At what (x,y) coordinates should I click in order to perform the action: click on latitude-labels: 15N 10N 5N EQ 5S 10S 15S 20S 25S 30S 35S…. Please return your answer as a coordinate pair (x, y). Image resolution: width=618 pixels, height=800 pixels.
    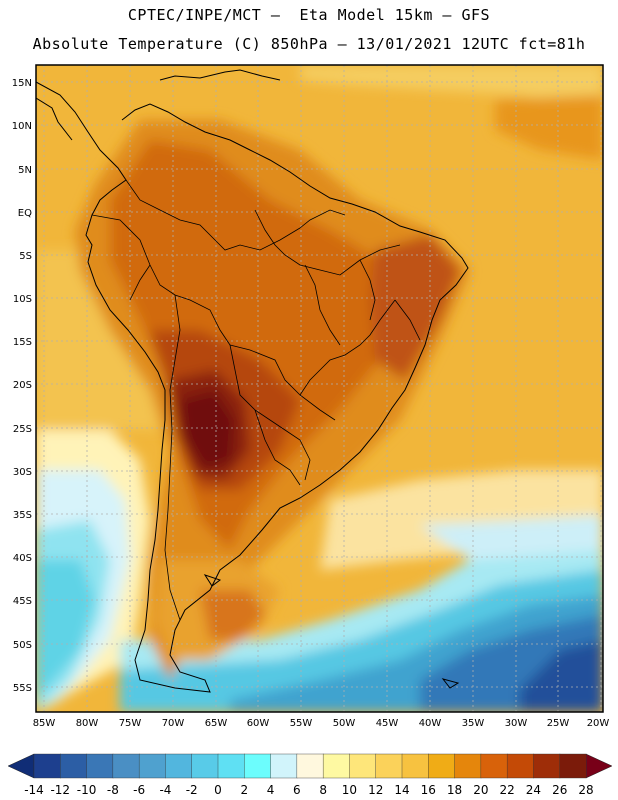
    Looking at the image, I should click on (22, 386).